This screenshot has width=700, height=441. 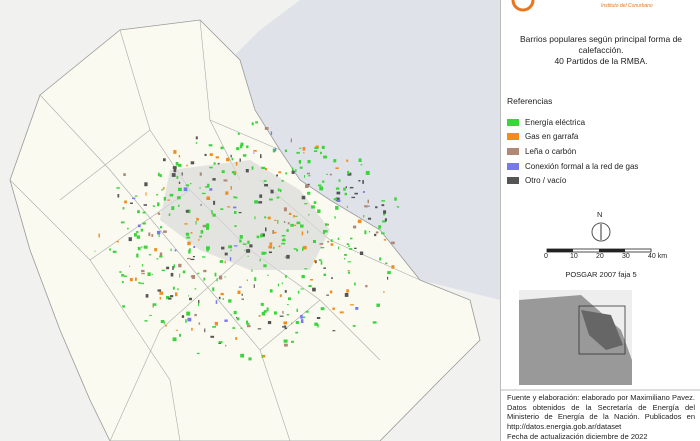 What do you see at coordinates (612, 250) in the screenshot?
I see `scale-segment` at bounding box center [612, 250].